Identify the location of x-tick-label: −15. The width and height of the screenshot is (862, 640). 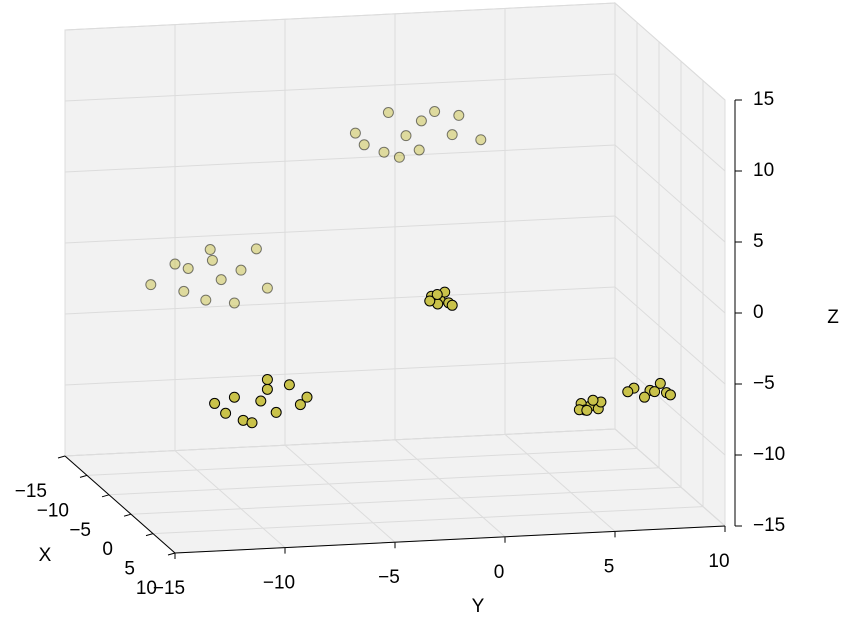
(31, 491).